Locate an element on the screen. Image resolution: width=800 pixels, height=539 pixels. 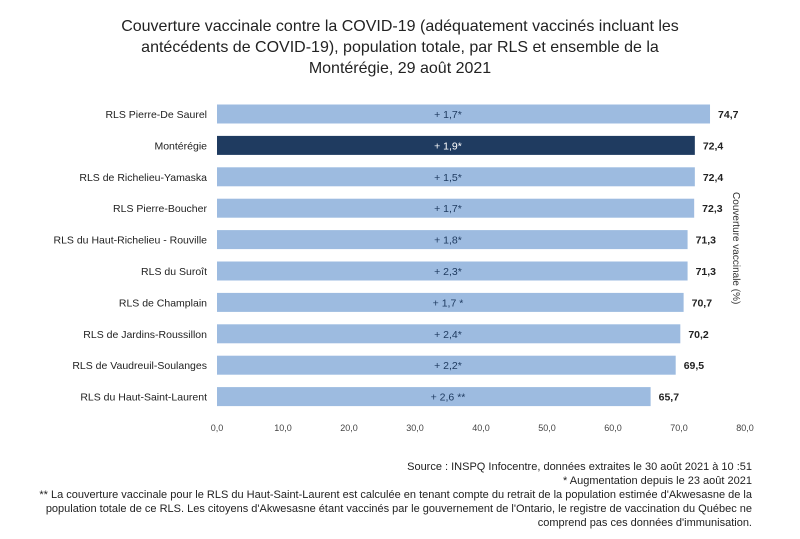
value-label: 74,7 is located at coordinates (728, 115).